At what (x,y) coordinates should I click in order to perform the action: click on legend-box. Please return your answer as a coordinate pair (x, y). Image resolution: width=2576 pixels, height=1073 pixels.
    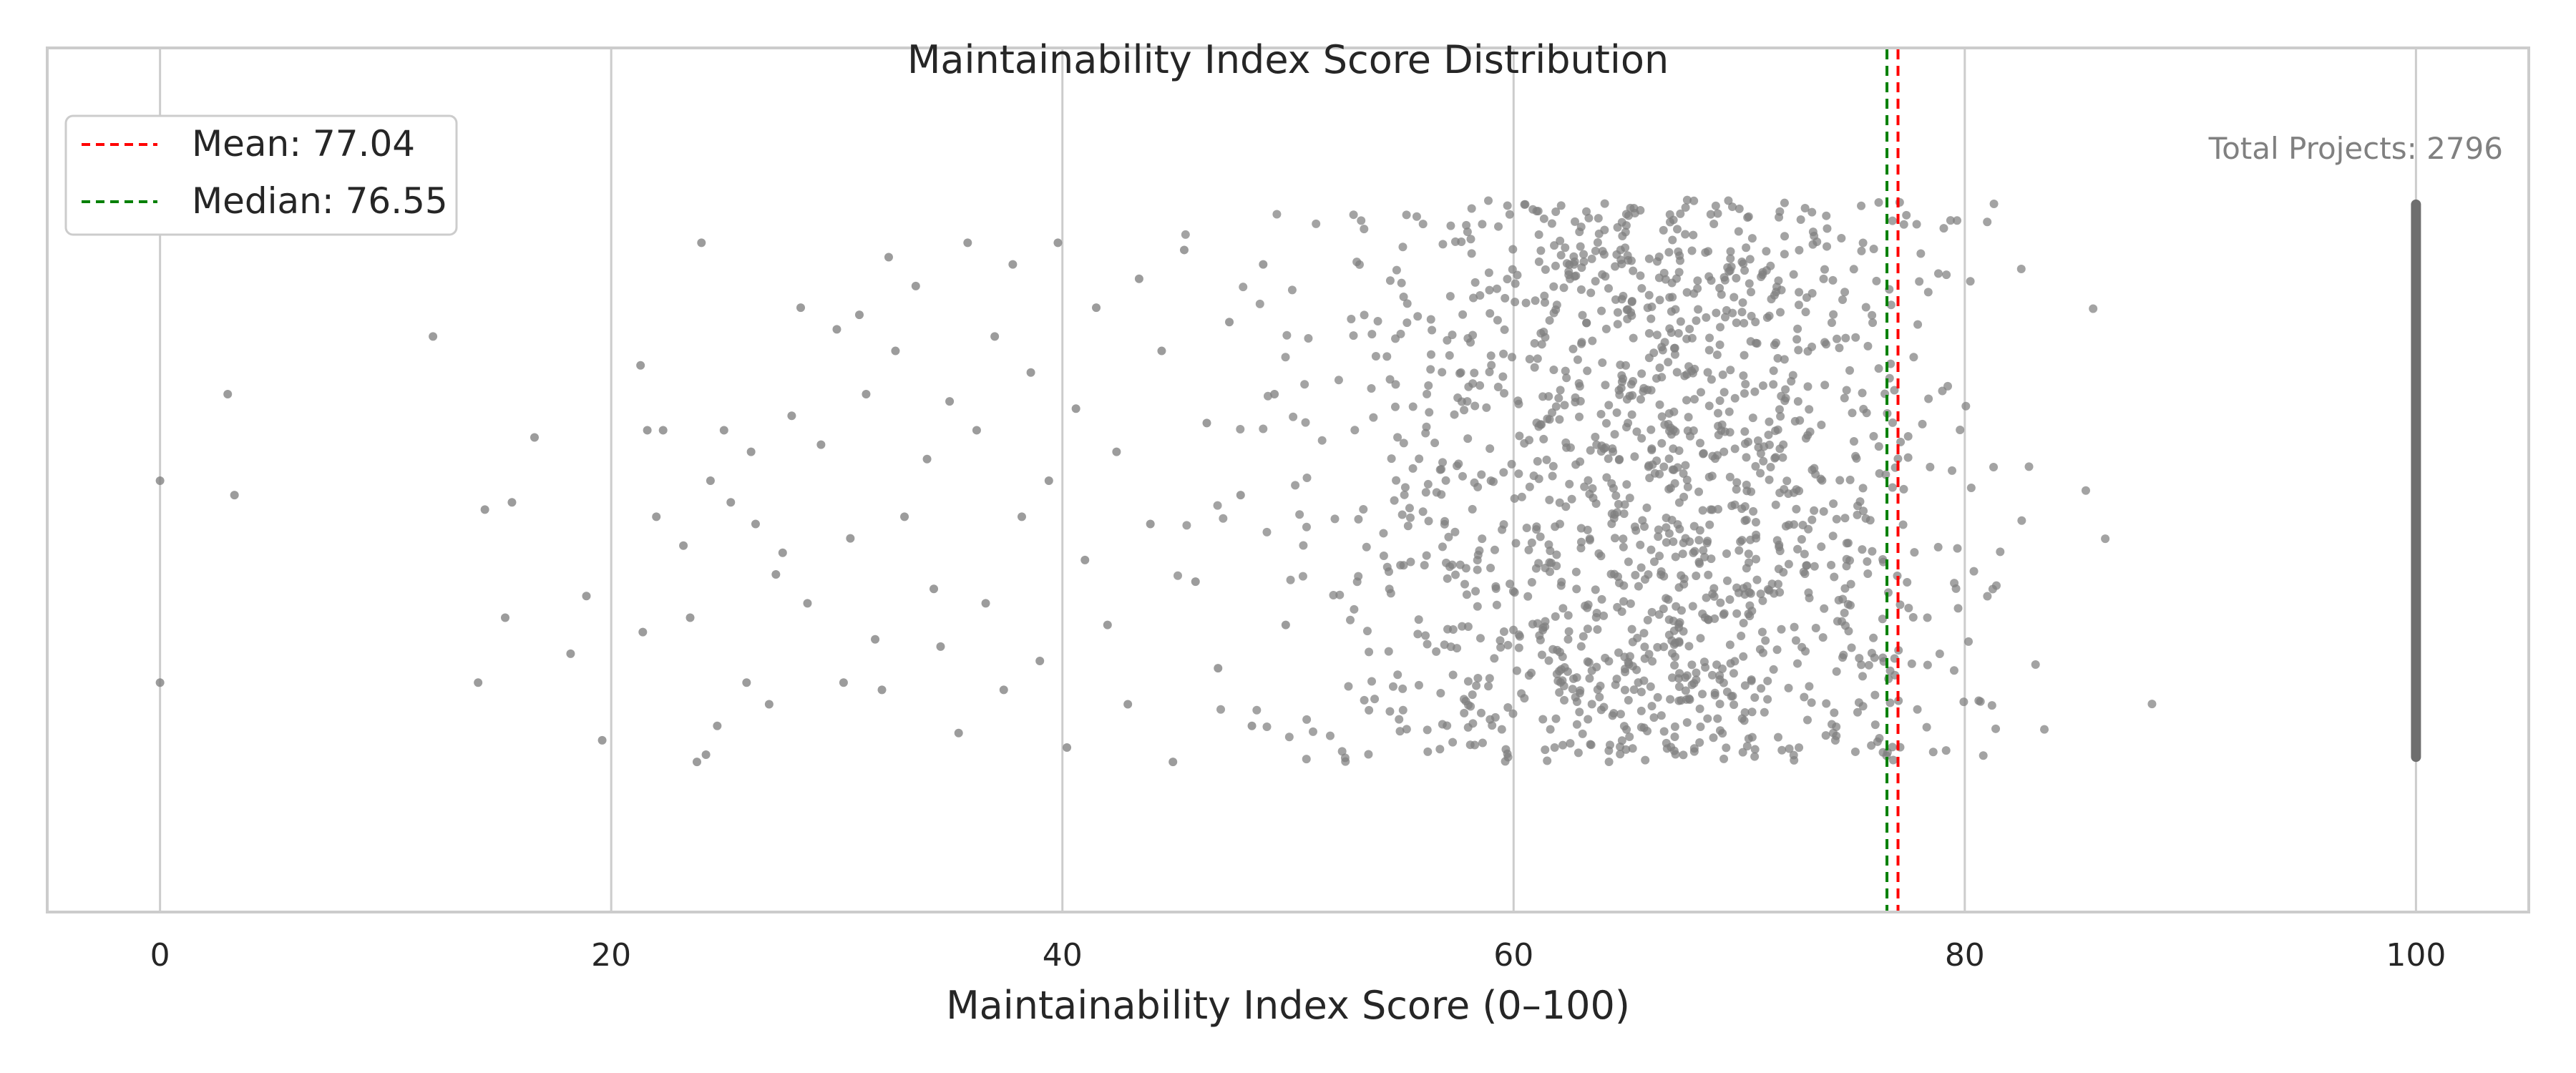
    Looking at the image, I should click on (261, 175).